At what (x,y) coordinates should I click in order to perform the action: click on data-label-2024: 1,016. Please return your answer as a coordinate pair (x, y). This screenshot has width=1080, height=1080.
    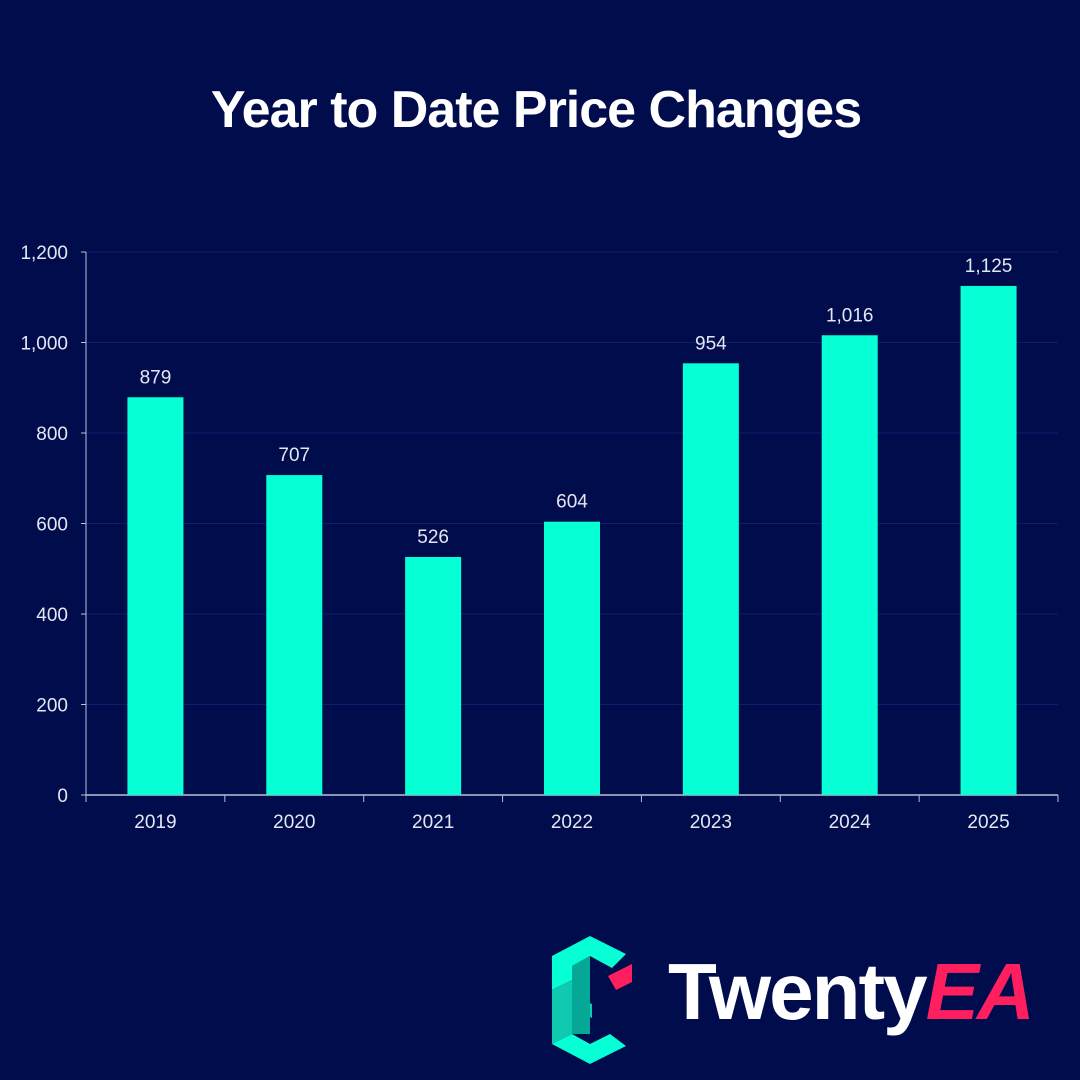
    Looking at the image, I should click on (850, 315).